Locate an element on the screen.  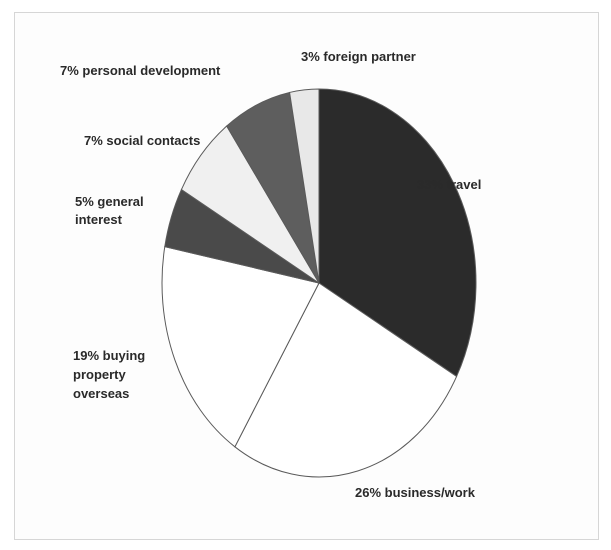
slice-label-1: 26% business/work is located at coordinates (415, 492).